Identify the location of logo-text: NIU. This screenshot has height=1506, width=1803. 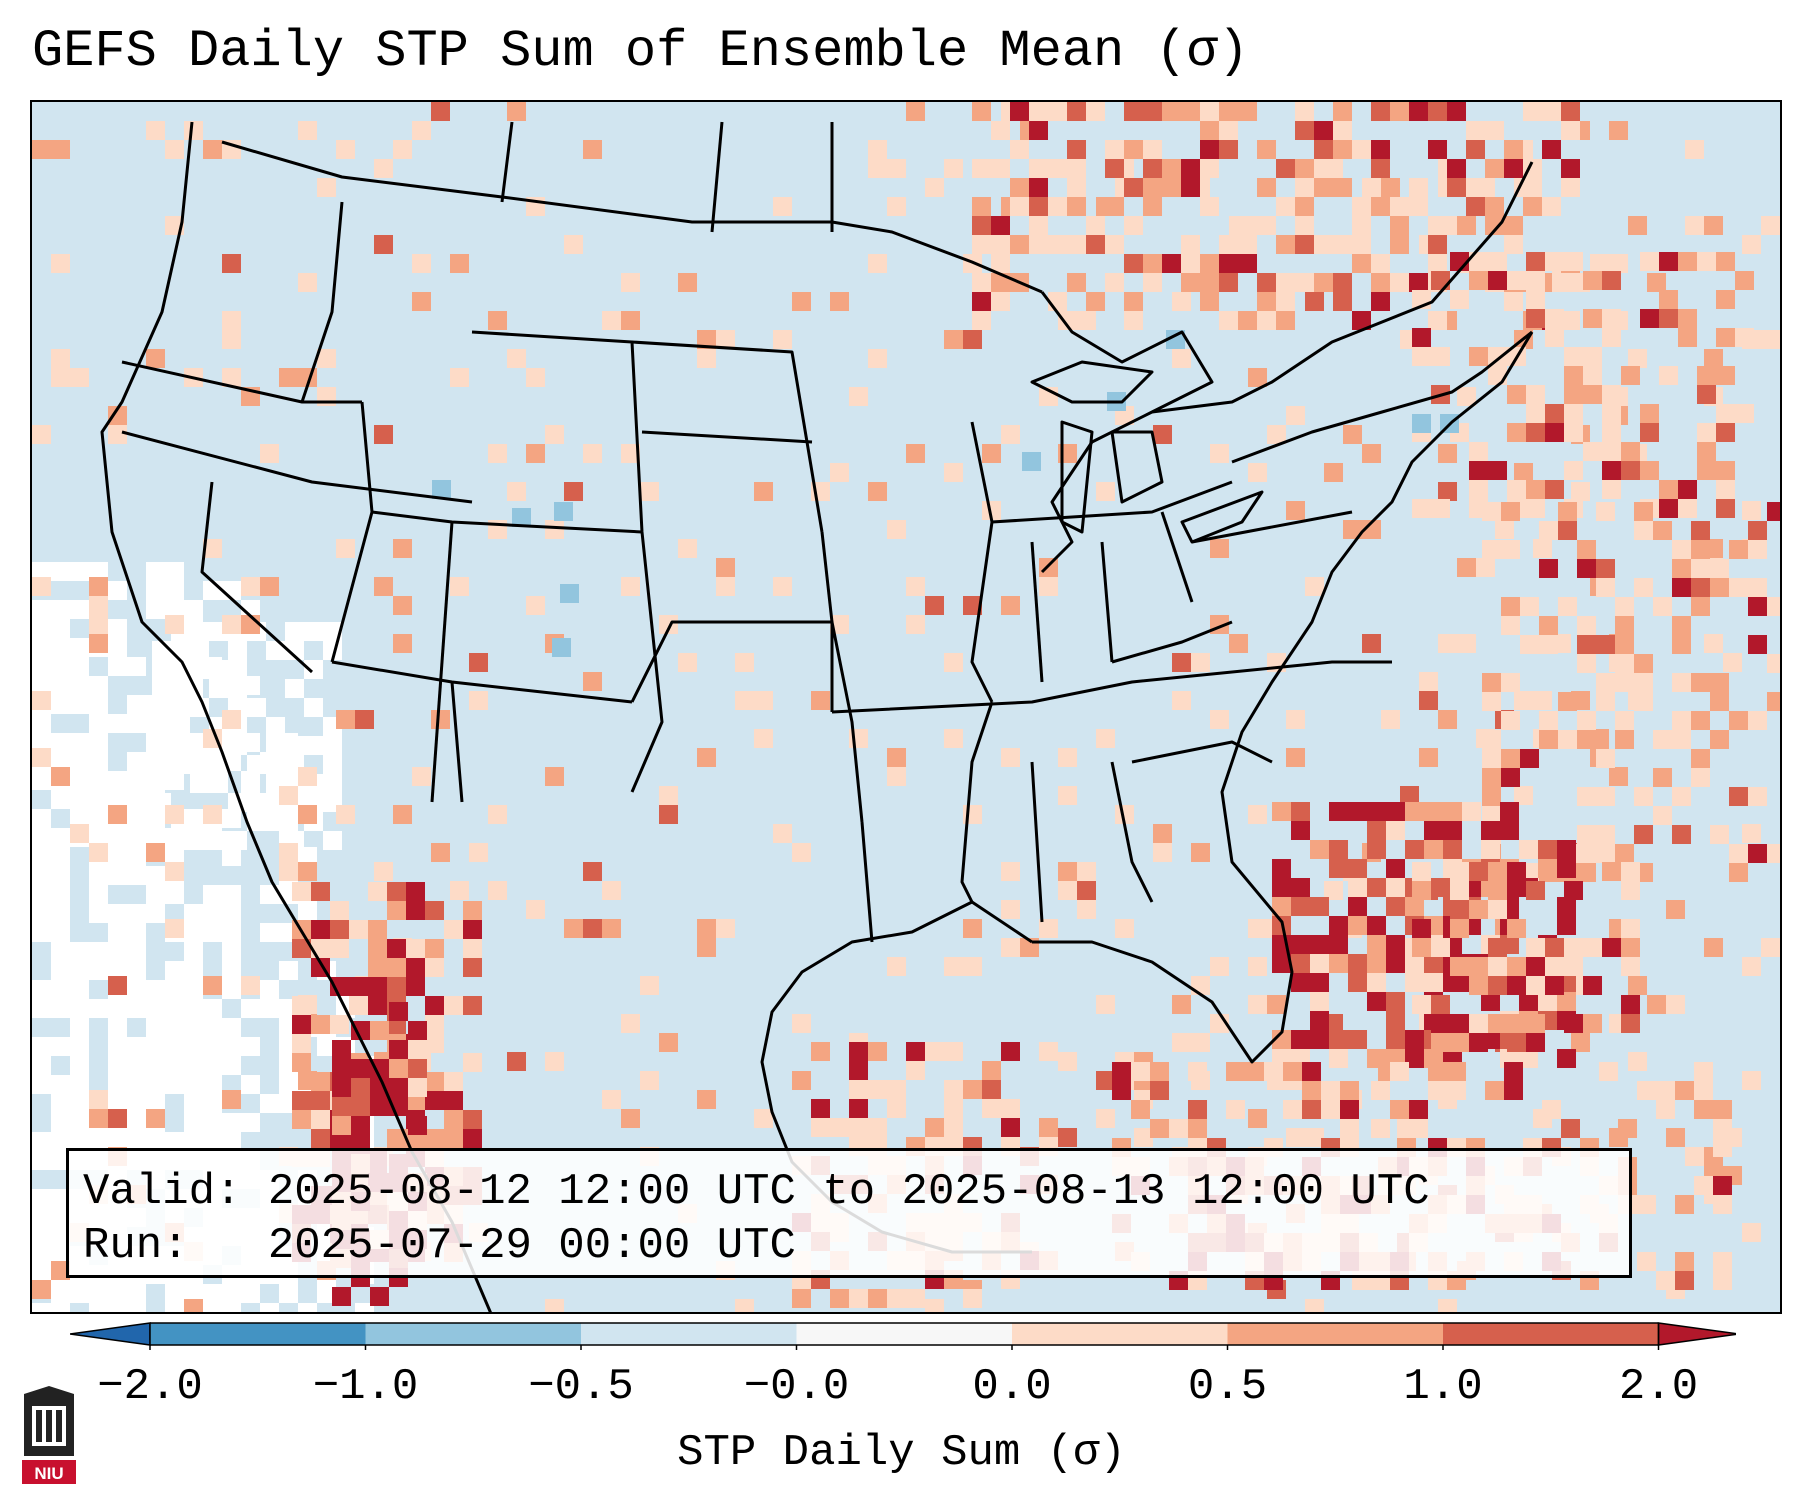
(48, 1473).